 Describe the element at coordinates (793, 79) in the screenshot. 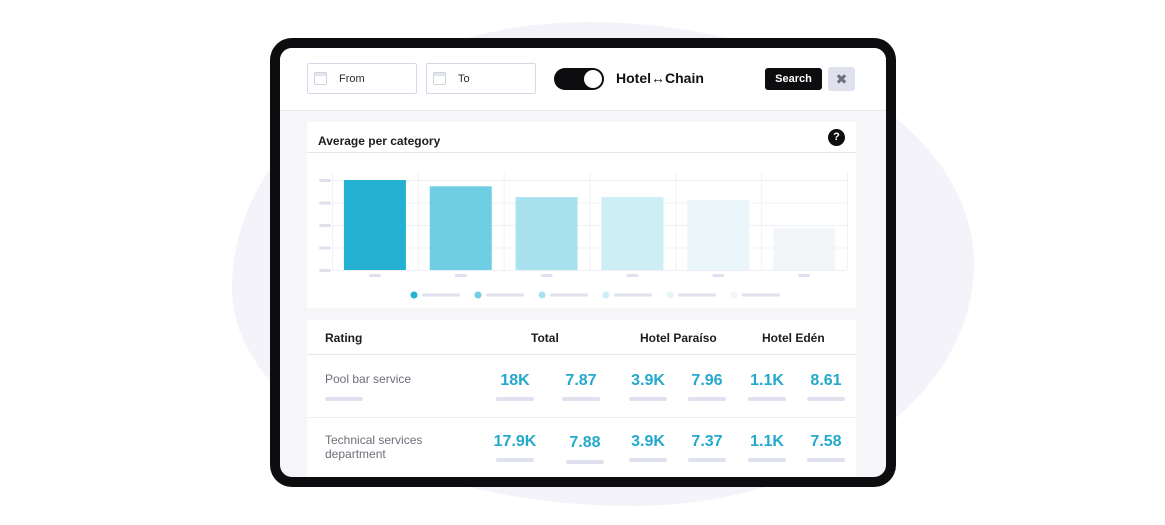

I see `search-button: Search` at that location.